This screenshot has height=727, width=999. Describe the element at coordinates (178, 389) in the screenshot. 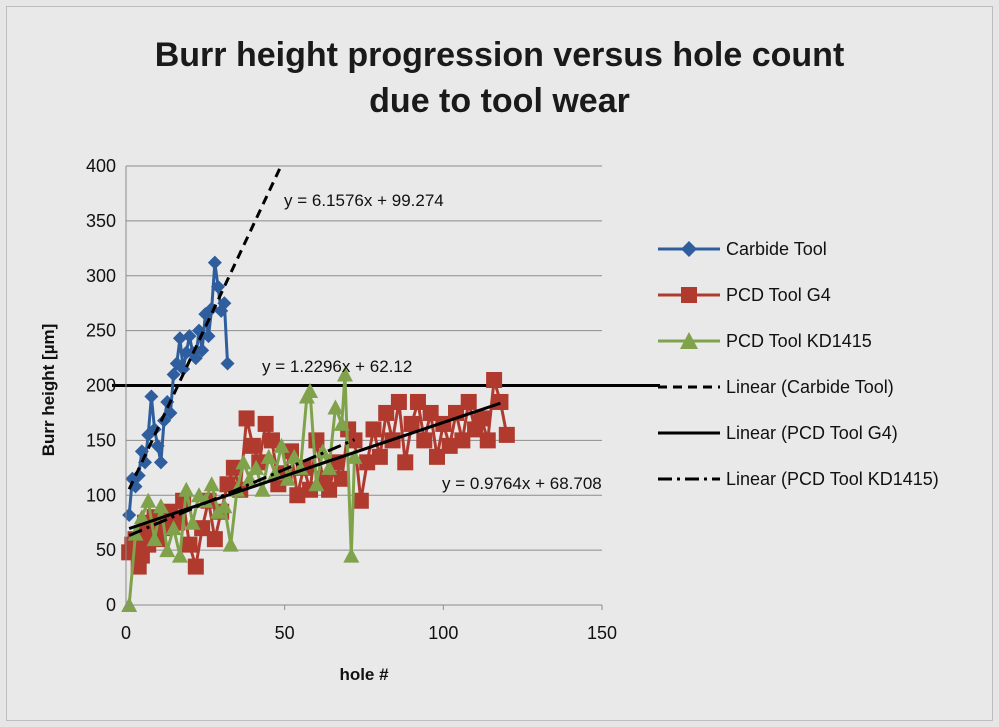

I see `series-carbide-tool` at that location.